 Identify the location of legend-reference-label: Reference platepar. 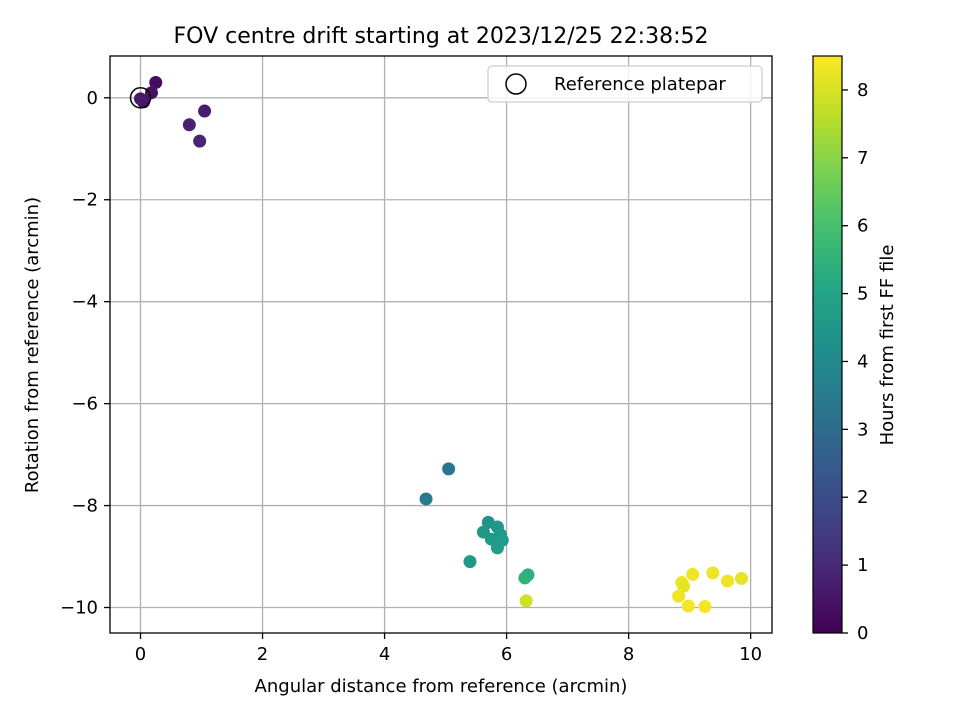
(640, 84).